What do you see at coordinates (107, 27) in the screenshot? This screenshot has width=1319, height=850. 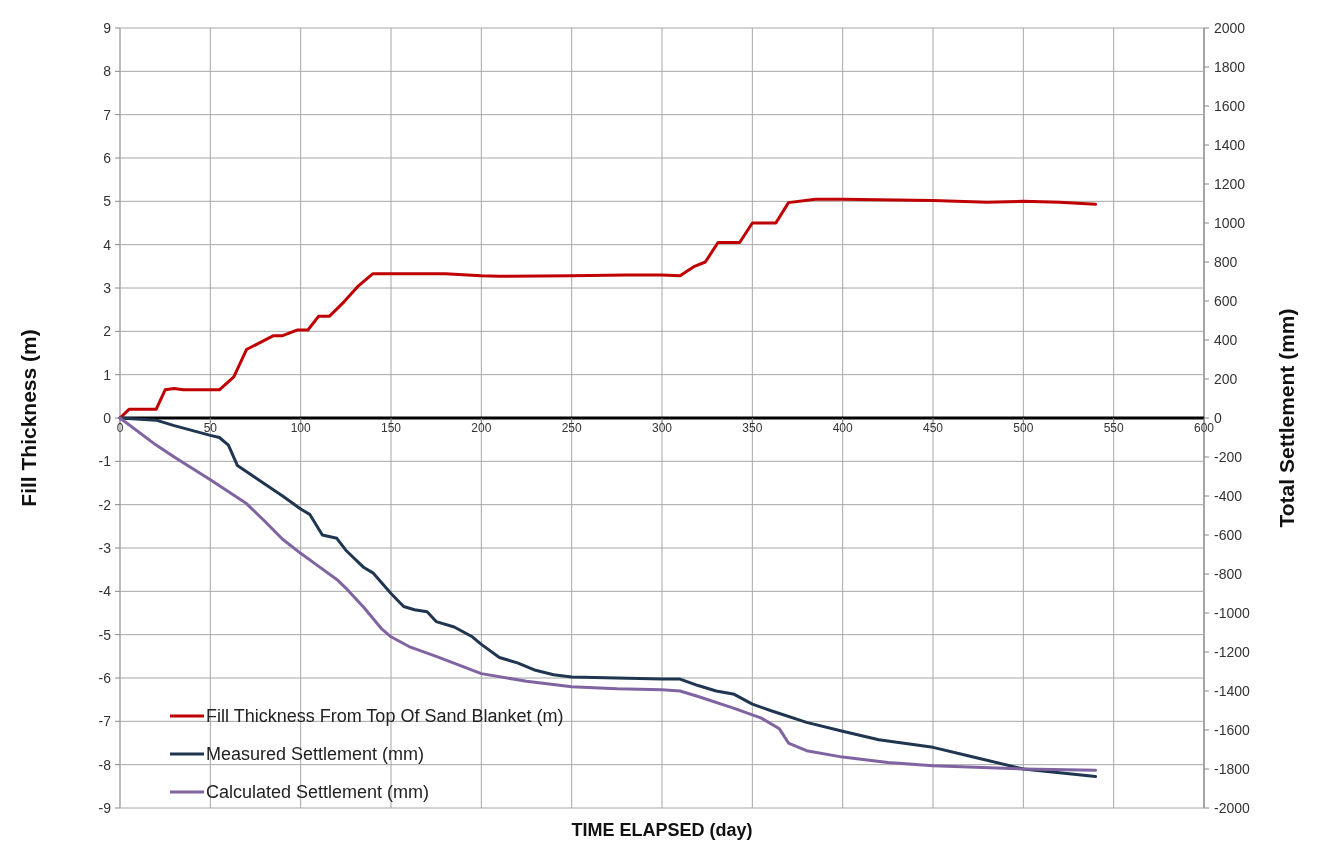 I see `y-tick-label: 9` at bounding box center [107, 27].